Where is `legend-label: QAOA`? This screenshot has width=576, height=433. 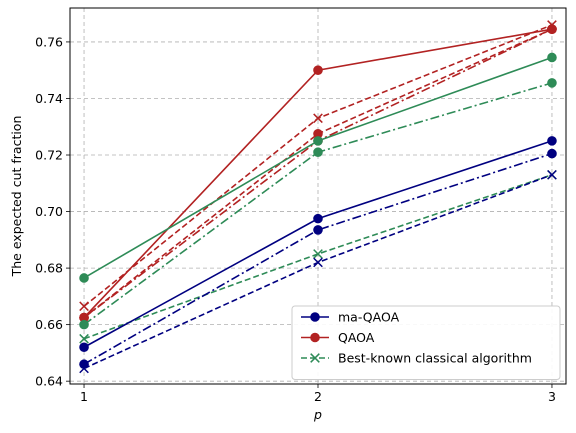
legend-label: QAOA is located at coordinates (356, 337).